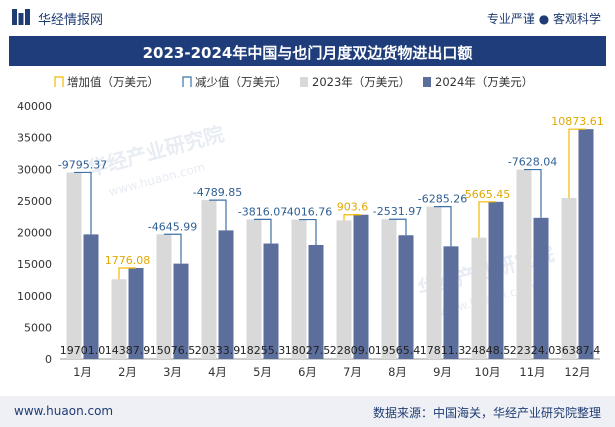 The height and width of the screenshot is (427, 615). Describe the element at coordinates (218, 350) in the screenshot. I see `value-label-2024: 20333.9` at that location.